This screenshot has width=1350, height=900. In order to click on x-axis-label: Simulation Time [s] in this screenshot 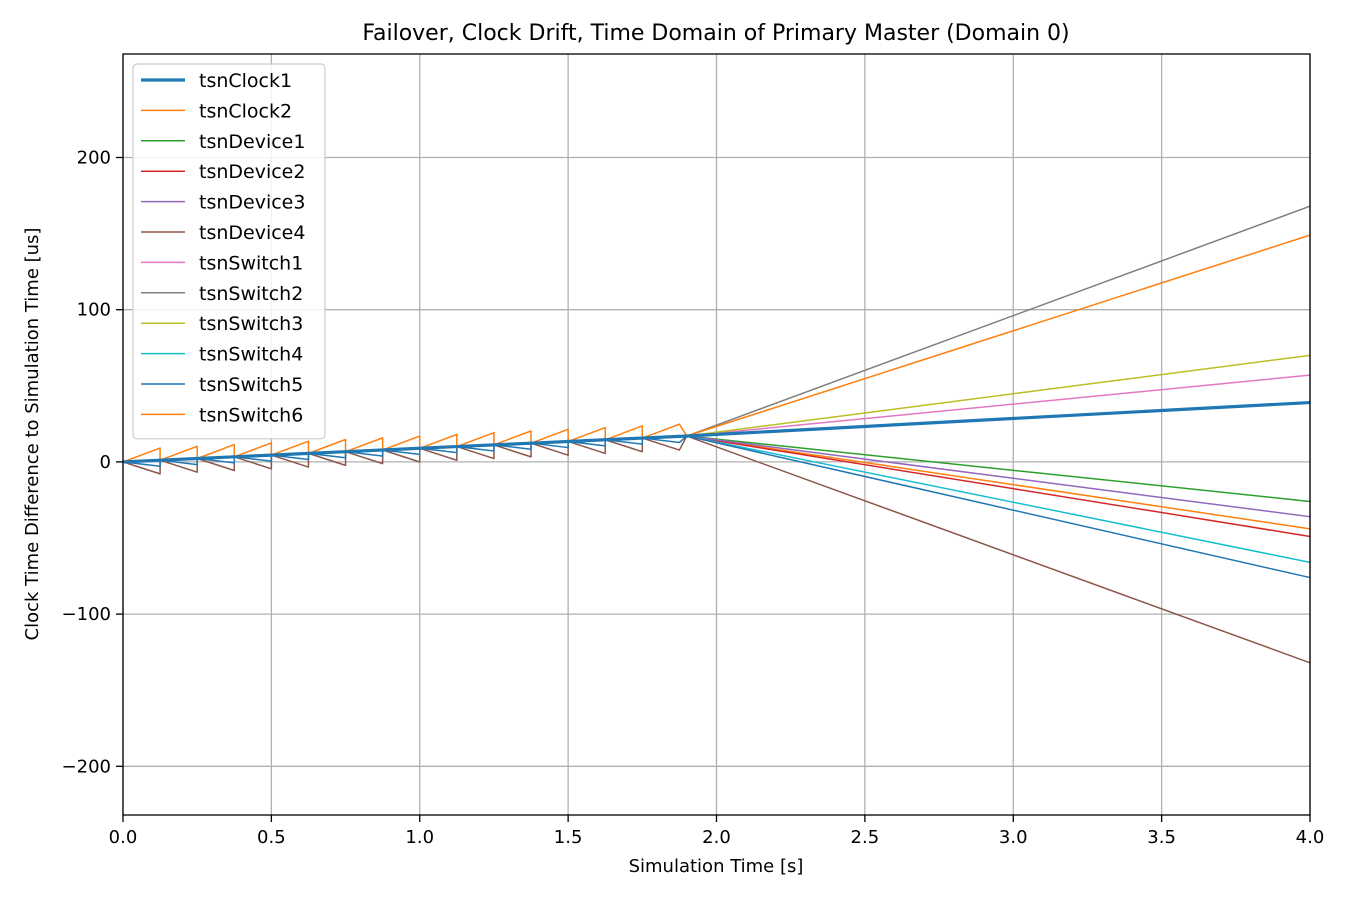, I will do `click(716, 866)`.